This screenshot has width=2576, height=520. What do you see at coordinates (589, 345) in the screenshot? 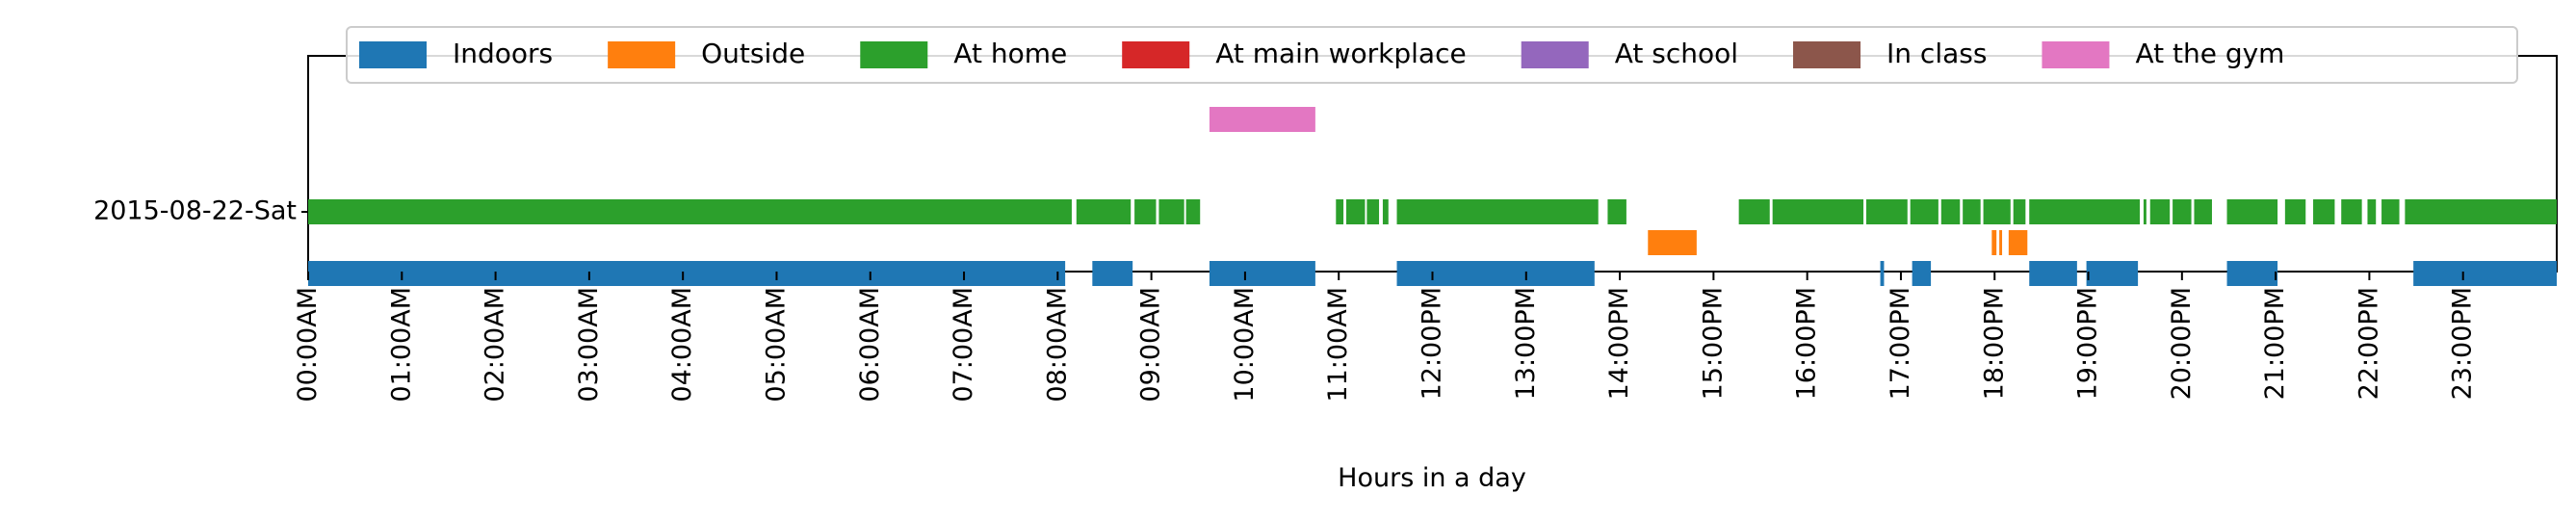
I see `x-tick-label: 03:00AM` at bounding box center [589, 345].